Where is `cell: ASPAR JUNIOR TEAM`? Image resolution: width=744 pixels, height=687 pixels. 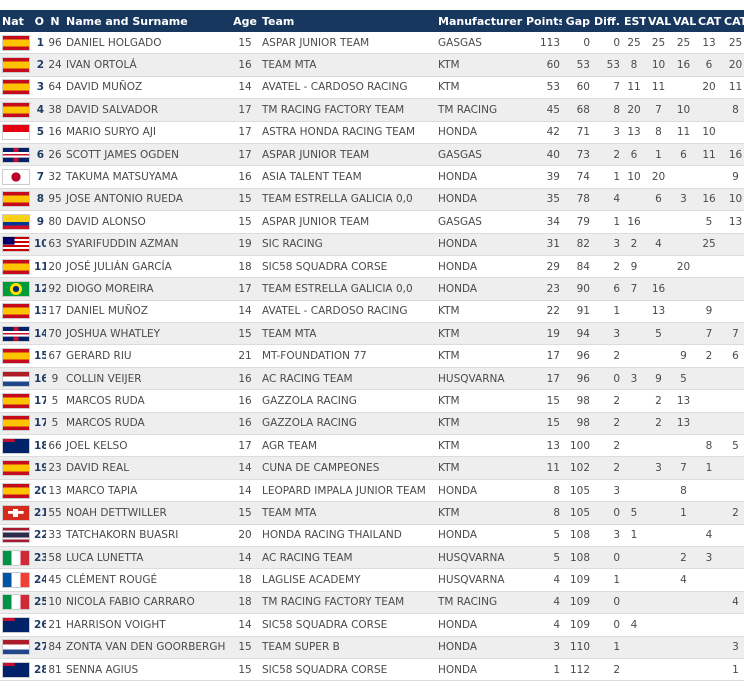
cell: ASPAR JUNIOR TEAM is located at coordinates (348, 222).